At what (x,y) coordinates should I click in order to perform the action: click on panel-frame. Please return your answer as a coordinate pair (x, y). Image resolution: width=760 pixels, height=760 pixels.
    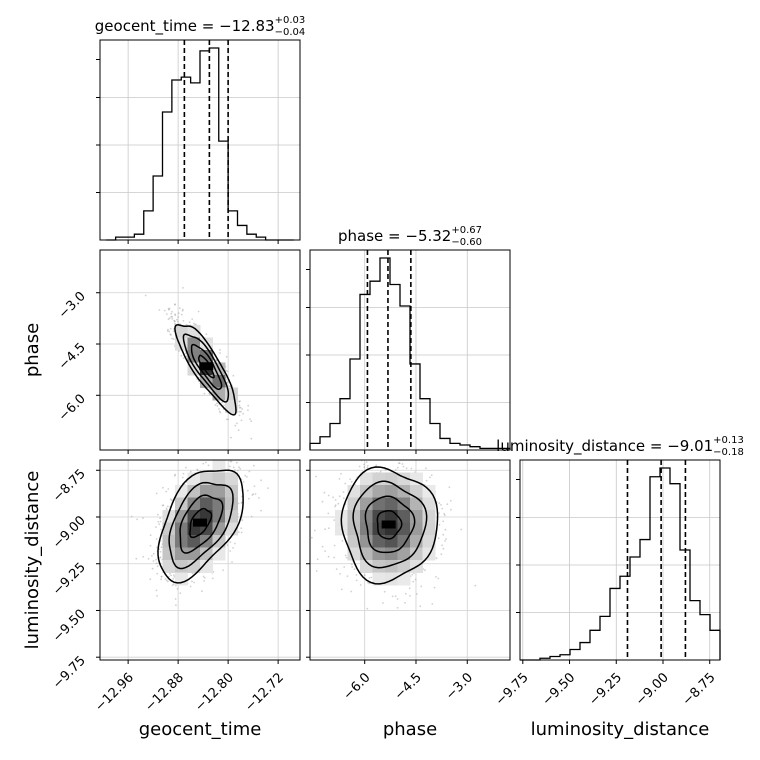
    Looking at the image, I should click on (410, 350).